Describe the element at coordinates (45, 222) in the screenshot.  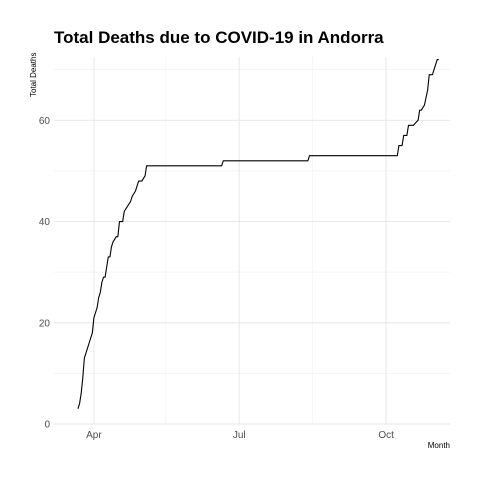
I see `y-tick-label: 40` at that location.